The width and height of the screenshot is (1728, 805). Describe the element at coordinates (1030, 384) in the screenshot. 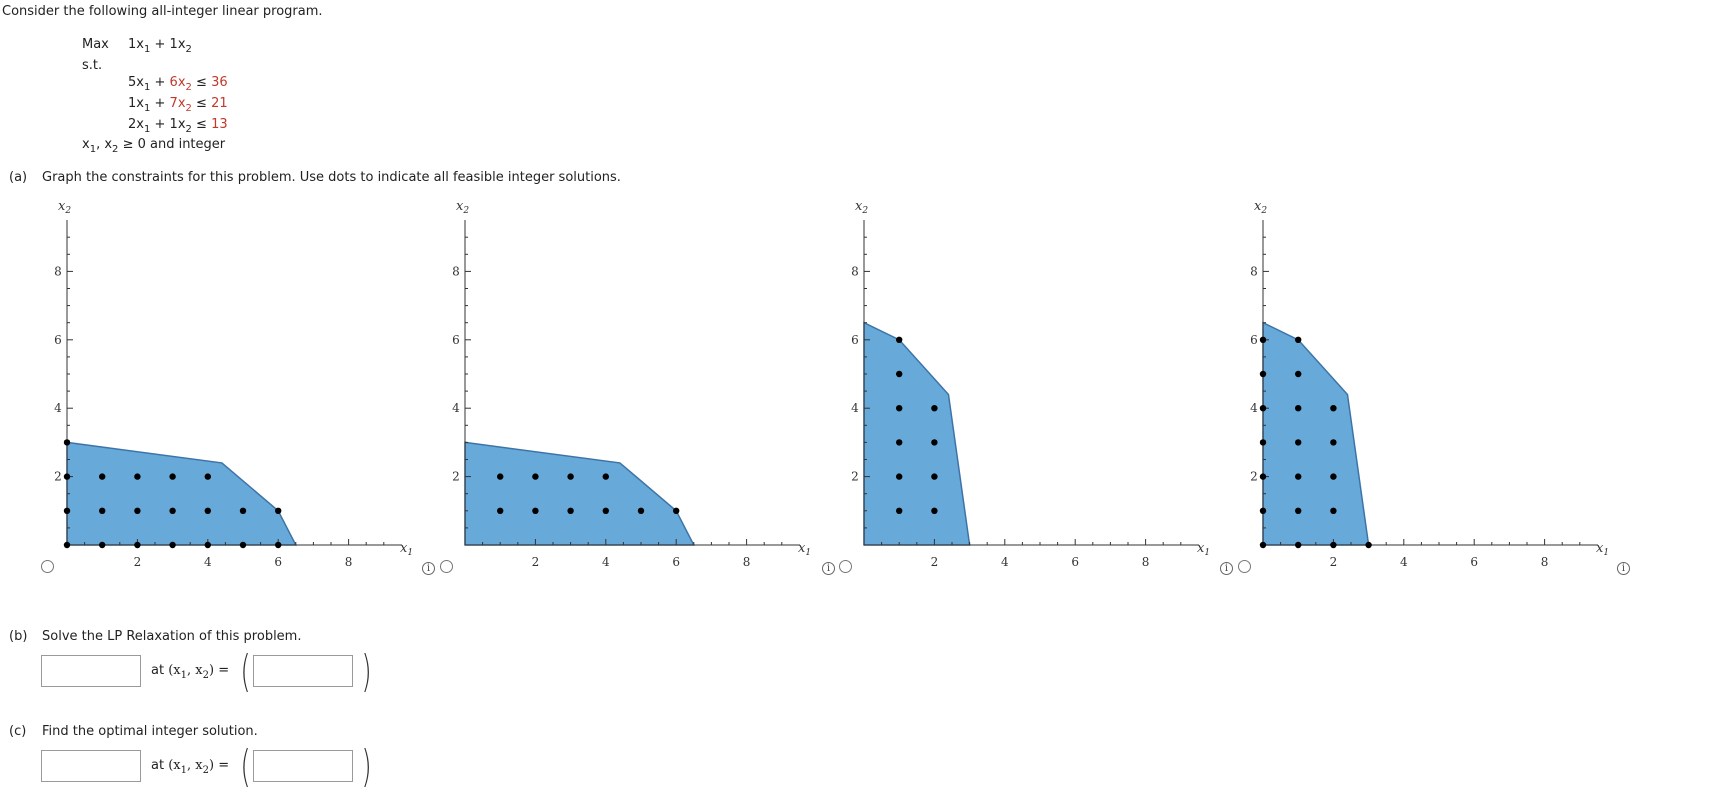

I see `graph-option-3: 2 4 6 8 2 4 6 8 x1 x2` at that location.